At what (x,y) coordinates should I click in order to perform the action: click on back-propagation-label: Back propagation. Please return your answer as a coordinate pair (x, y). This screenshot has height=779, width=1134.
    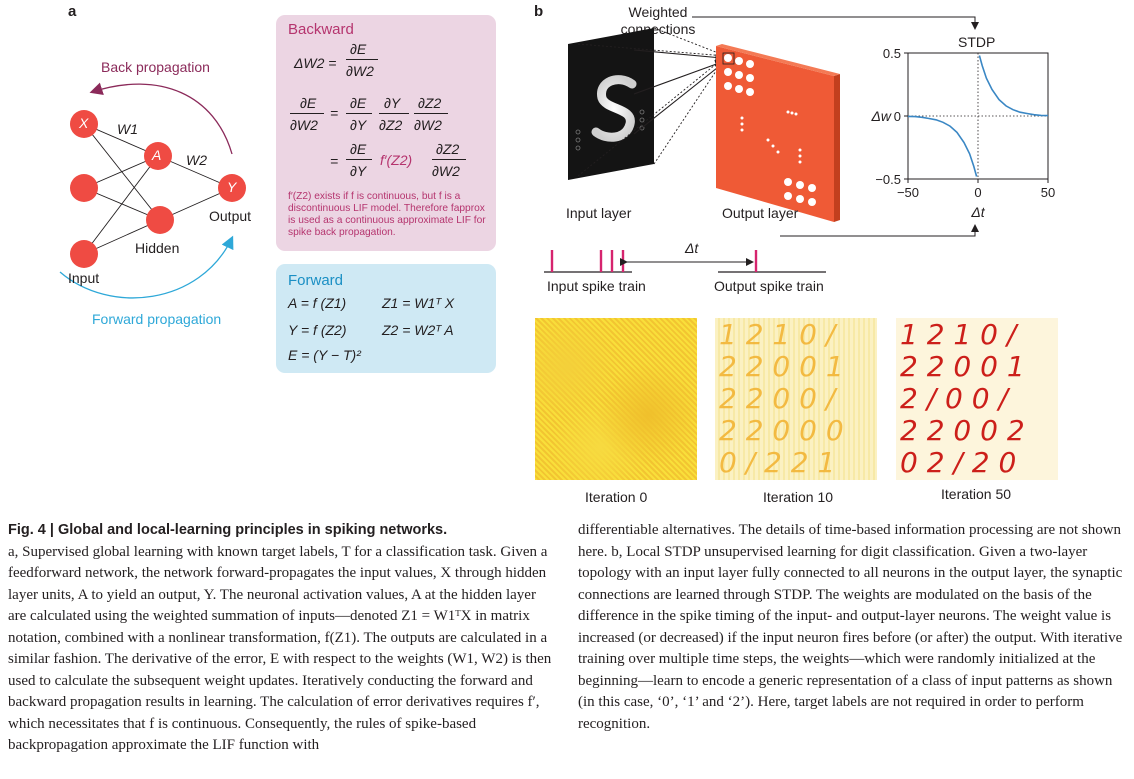
    Looking at the image, I should click on (155, 67).